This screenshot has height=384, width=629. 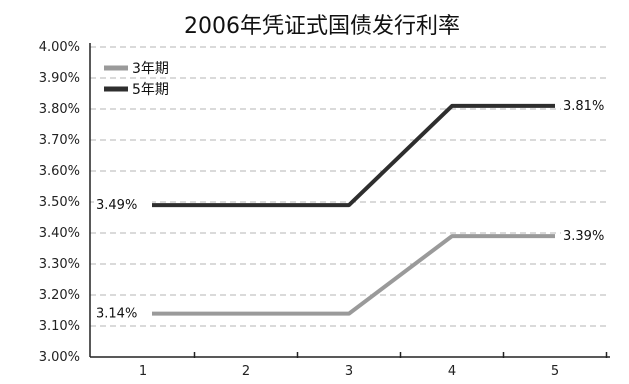 I want to click on y-tick-label: 3.40%, so click(x=59, y=233).